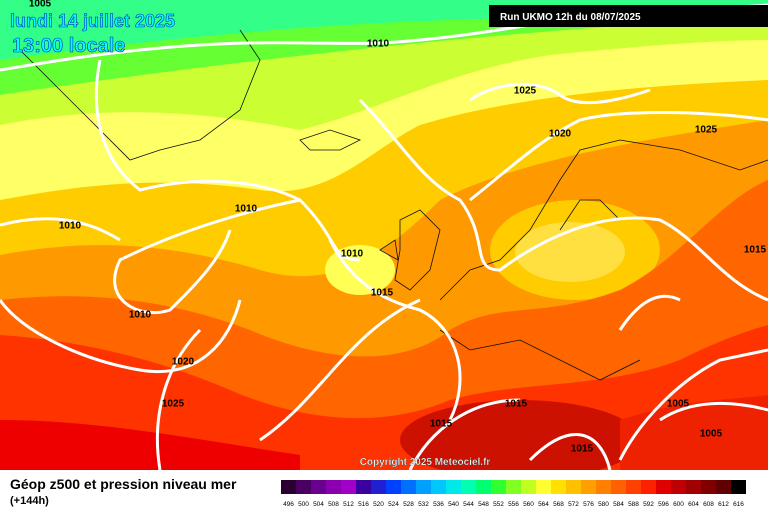  Describe the element at coordinates (363, 504) in the screenshot. I see `scale-label: 516` at that location.